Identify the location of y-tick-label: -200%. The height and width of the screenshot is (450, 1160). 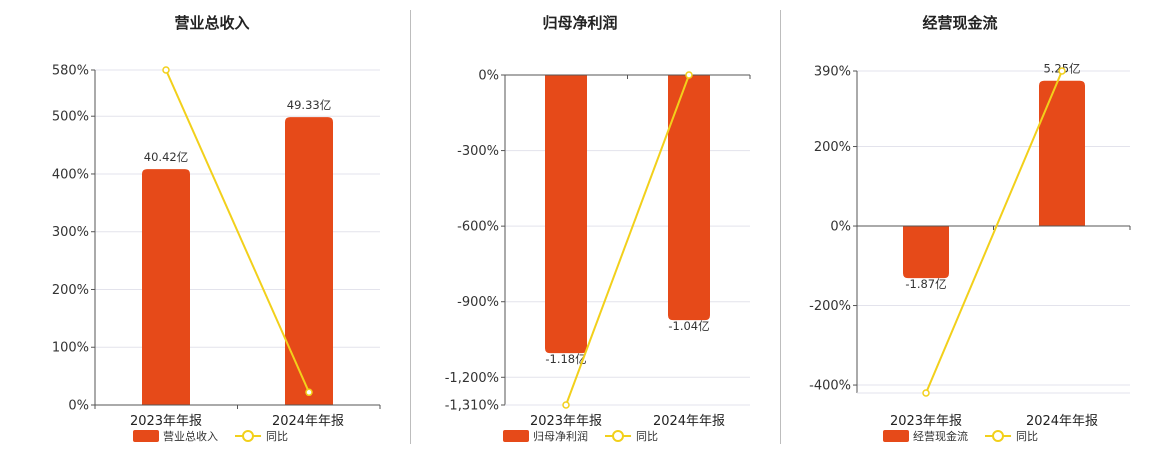
(830, 306).